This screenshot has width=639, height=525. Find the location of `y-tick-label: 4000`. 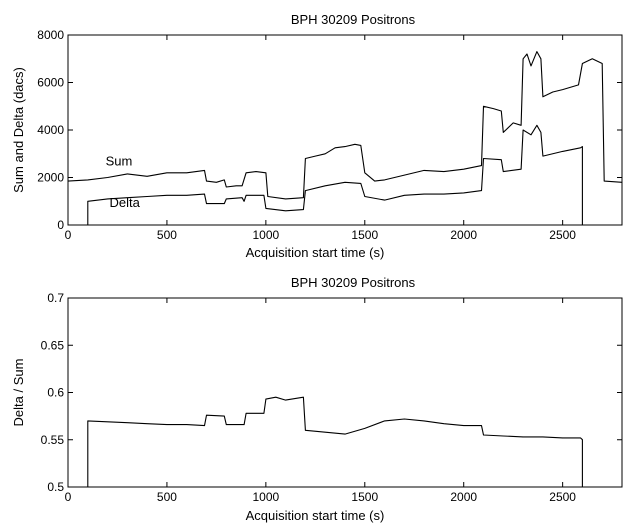

y-tick-label: 4000 is located at coordinates (50, 130).